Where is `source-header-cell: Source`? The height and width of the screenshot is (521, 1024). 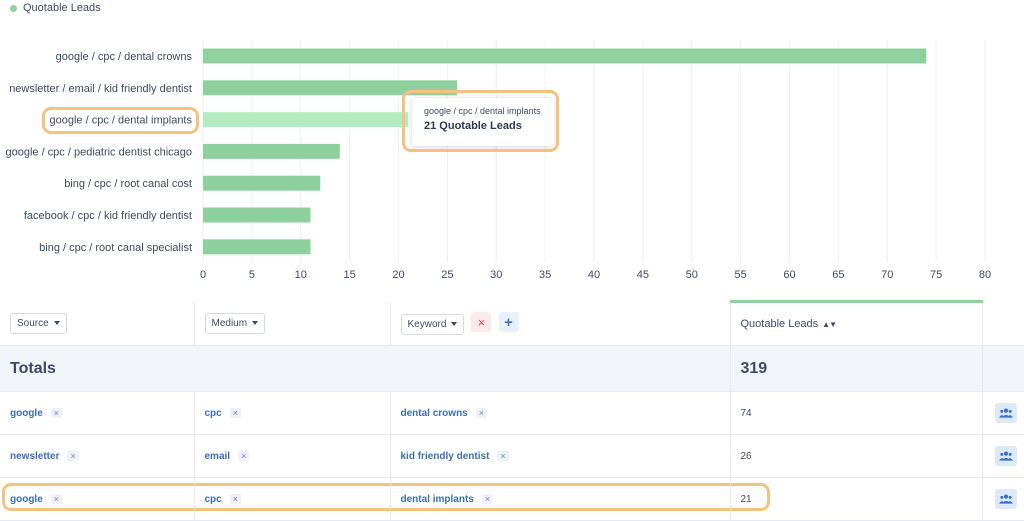
source-header-cell: Source is located at coordinates (97, 323).